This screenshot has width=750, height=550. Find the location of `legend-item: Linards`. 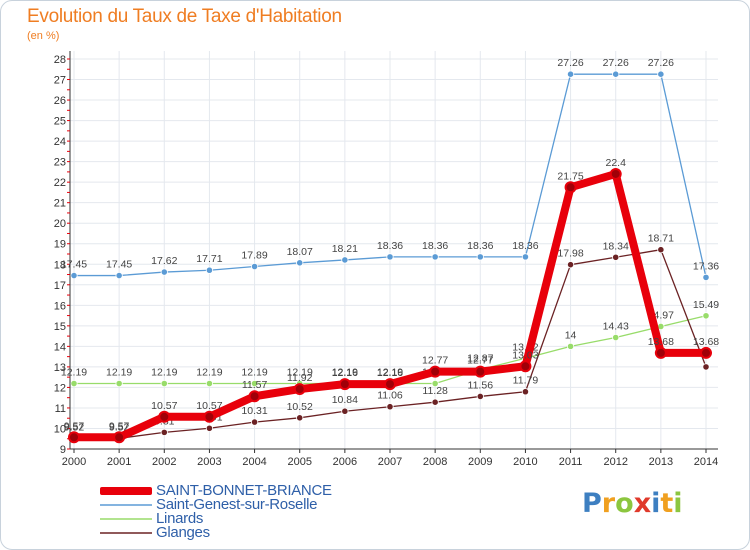

legend-item: Linards is located at coordinates (216, 518).